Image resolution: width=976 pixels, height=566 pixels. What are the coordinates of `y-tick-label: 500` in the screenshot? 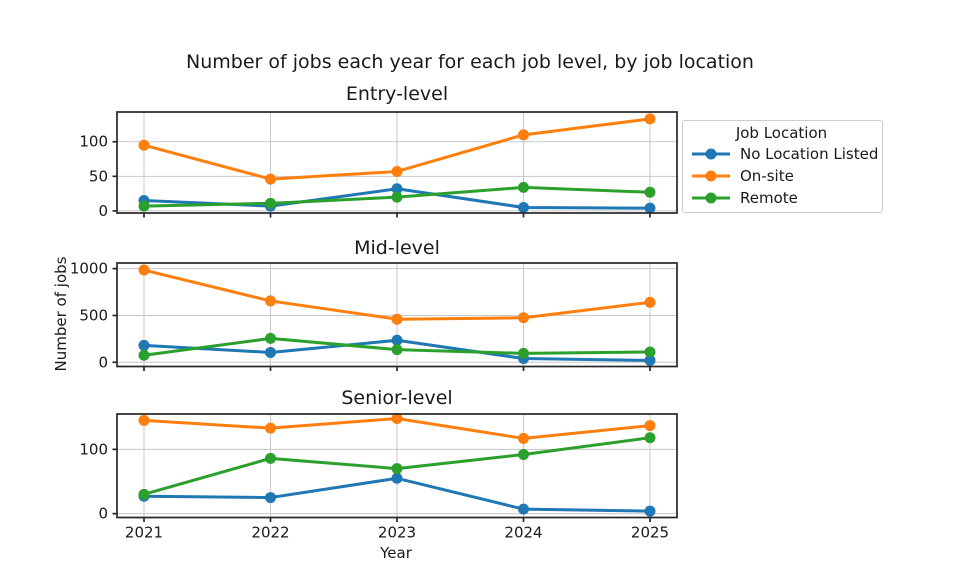 It's located at (93, 315).